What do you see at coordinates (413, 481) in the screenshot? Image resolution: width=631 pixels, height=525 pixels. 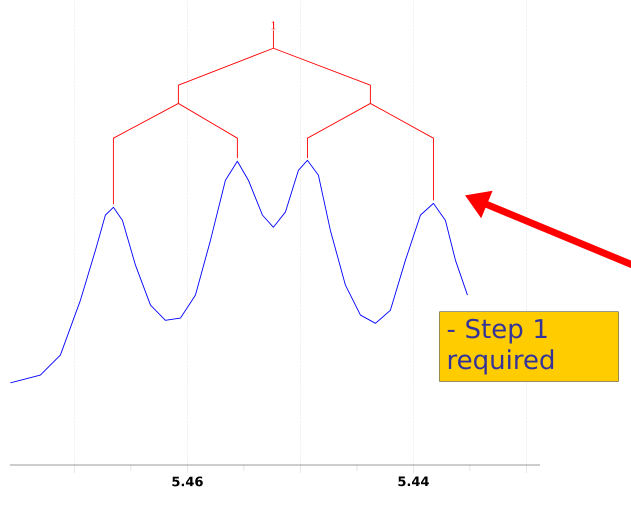 I see `x-tick-label: 5.44` at bounding box center [413, 481].